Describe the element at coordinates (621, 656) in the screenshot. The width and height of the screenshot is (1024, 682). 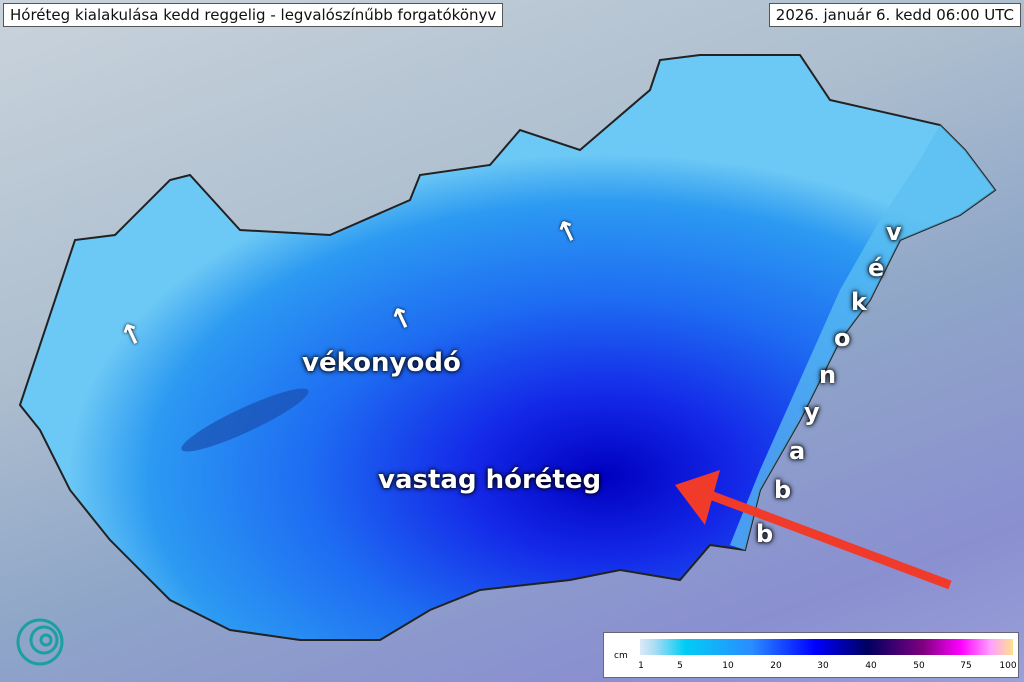
I see `legend-unit: cm` at that location.